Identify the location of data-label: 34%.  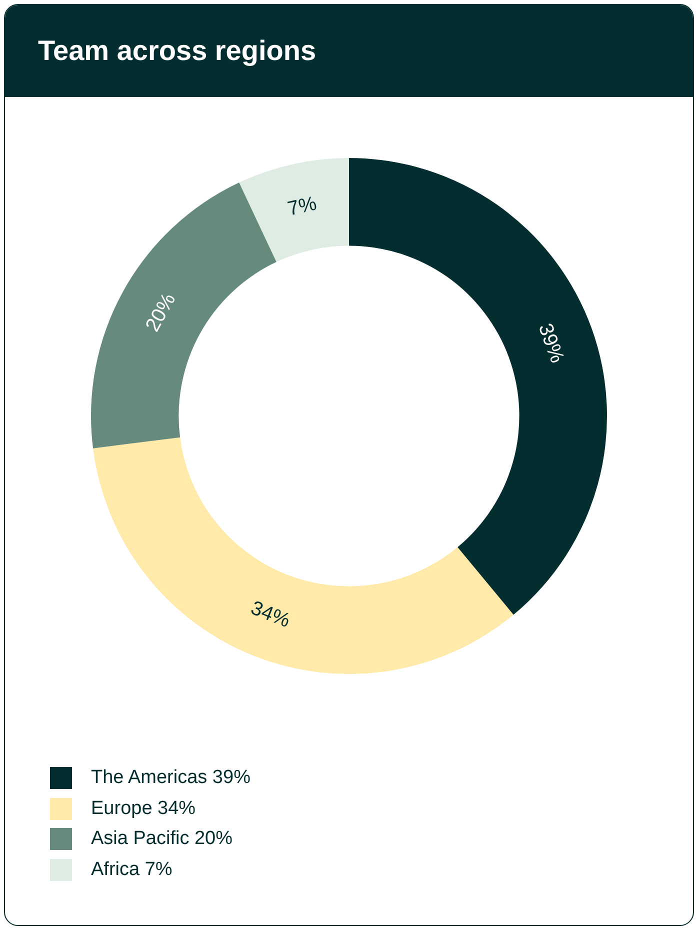
(271, 614).